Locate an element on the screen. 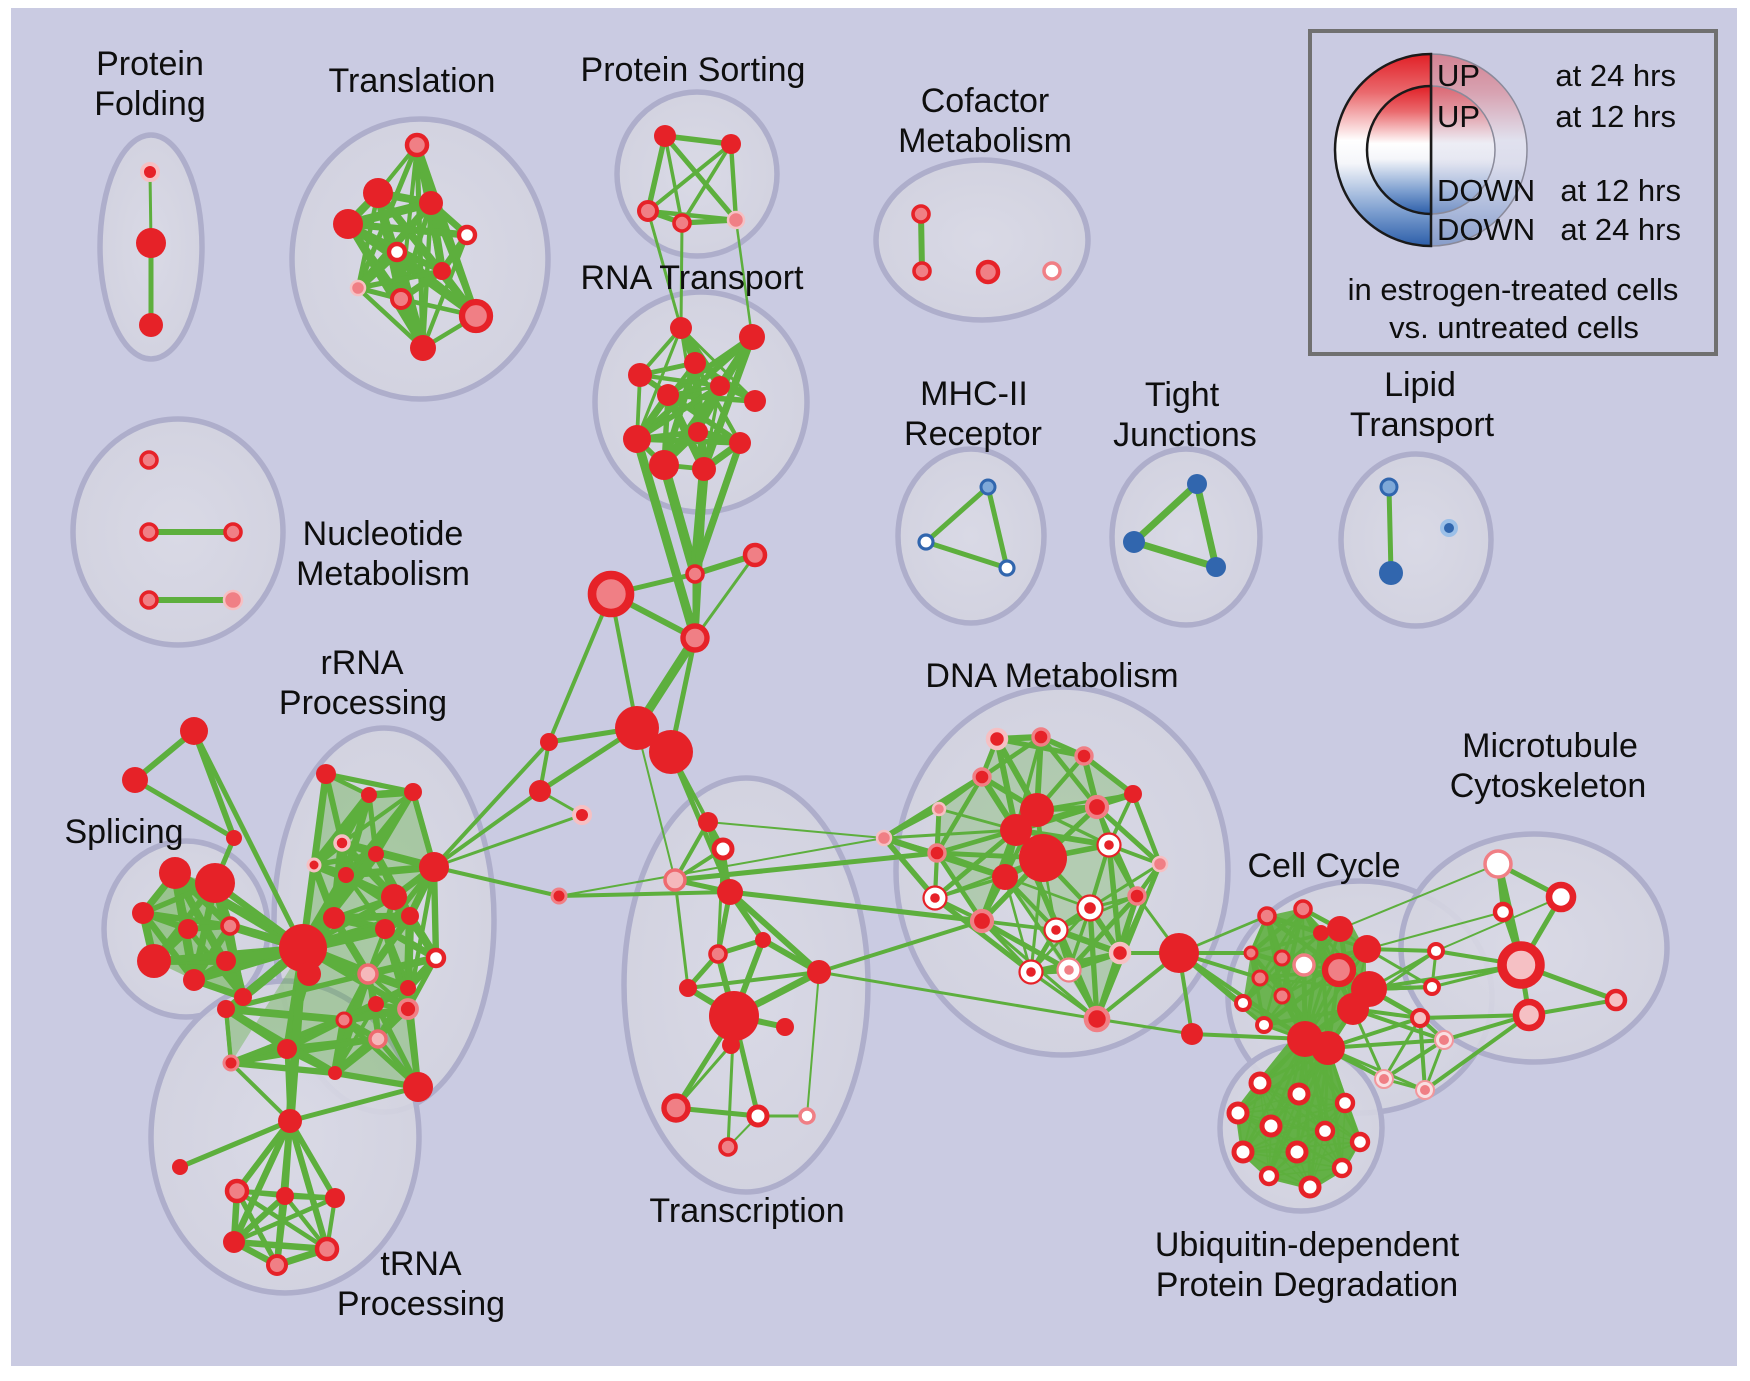 The height and width of the screenshot is (1381, 1750). svg-text: MHC-II is located at coordinates (974, 394).